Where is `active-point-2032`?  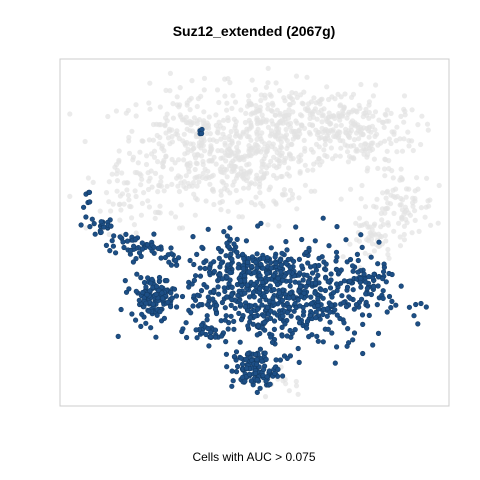
active-point-2032 is located at coordinates (246, 359).